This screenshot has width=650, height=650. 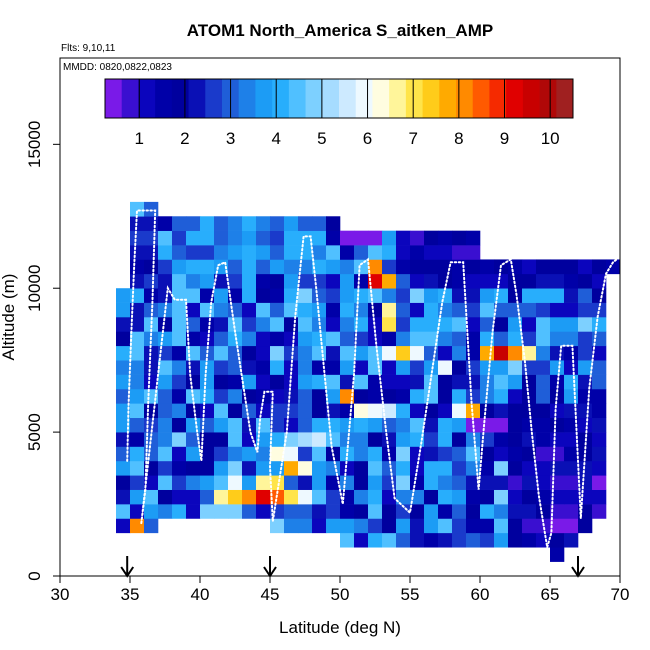 I want to click on y-axis: 0 5000 10000 15000, so click(x=42, y=351).